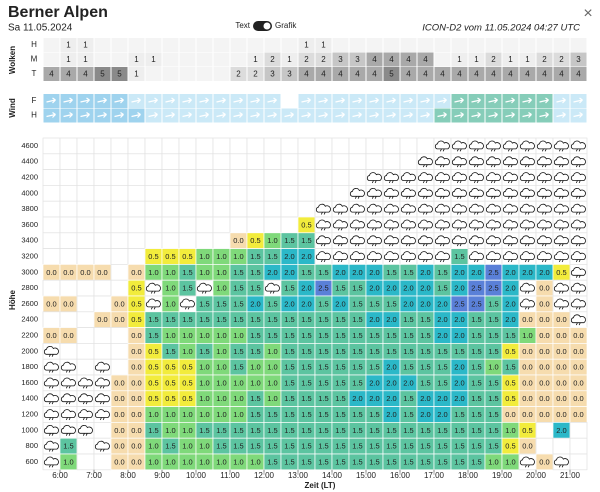 The height and width of the screenshot is (492, 600). What do you see at coordinates (31, 461) in the screenshot?
I see `height-label: 600` at bounding box center [31, 461].